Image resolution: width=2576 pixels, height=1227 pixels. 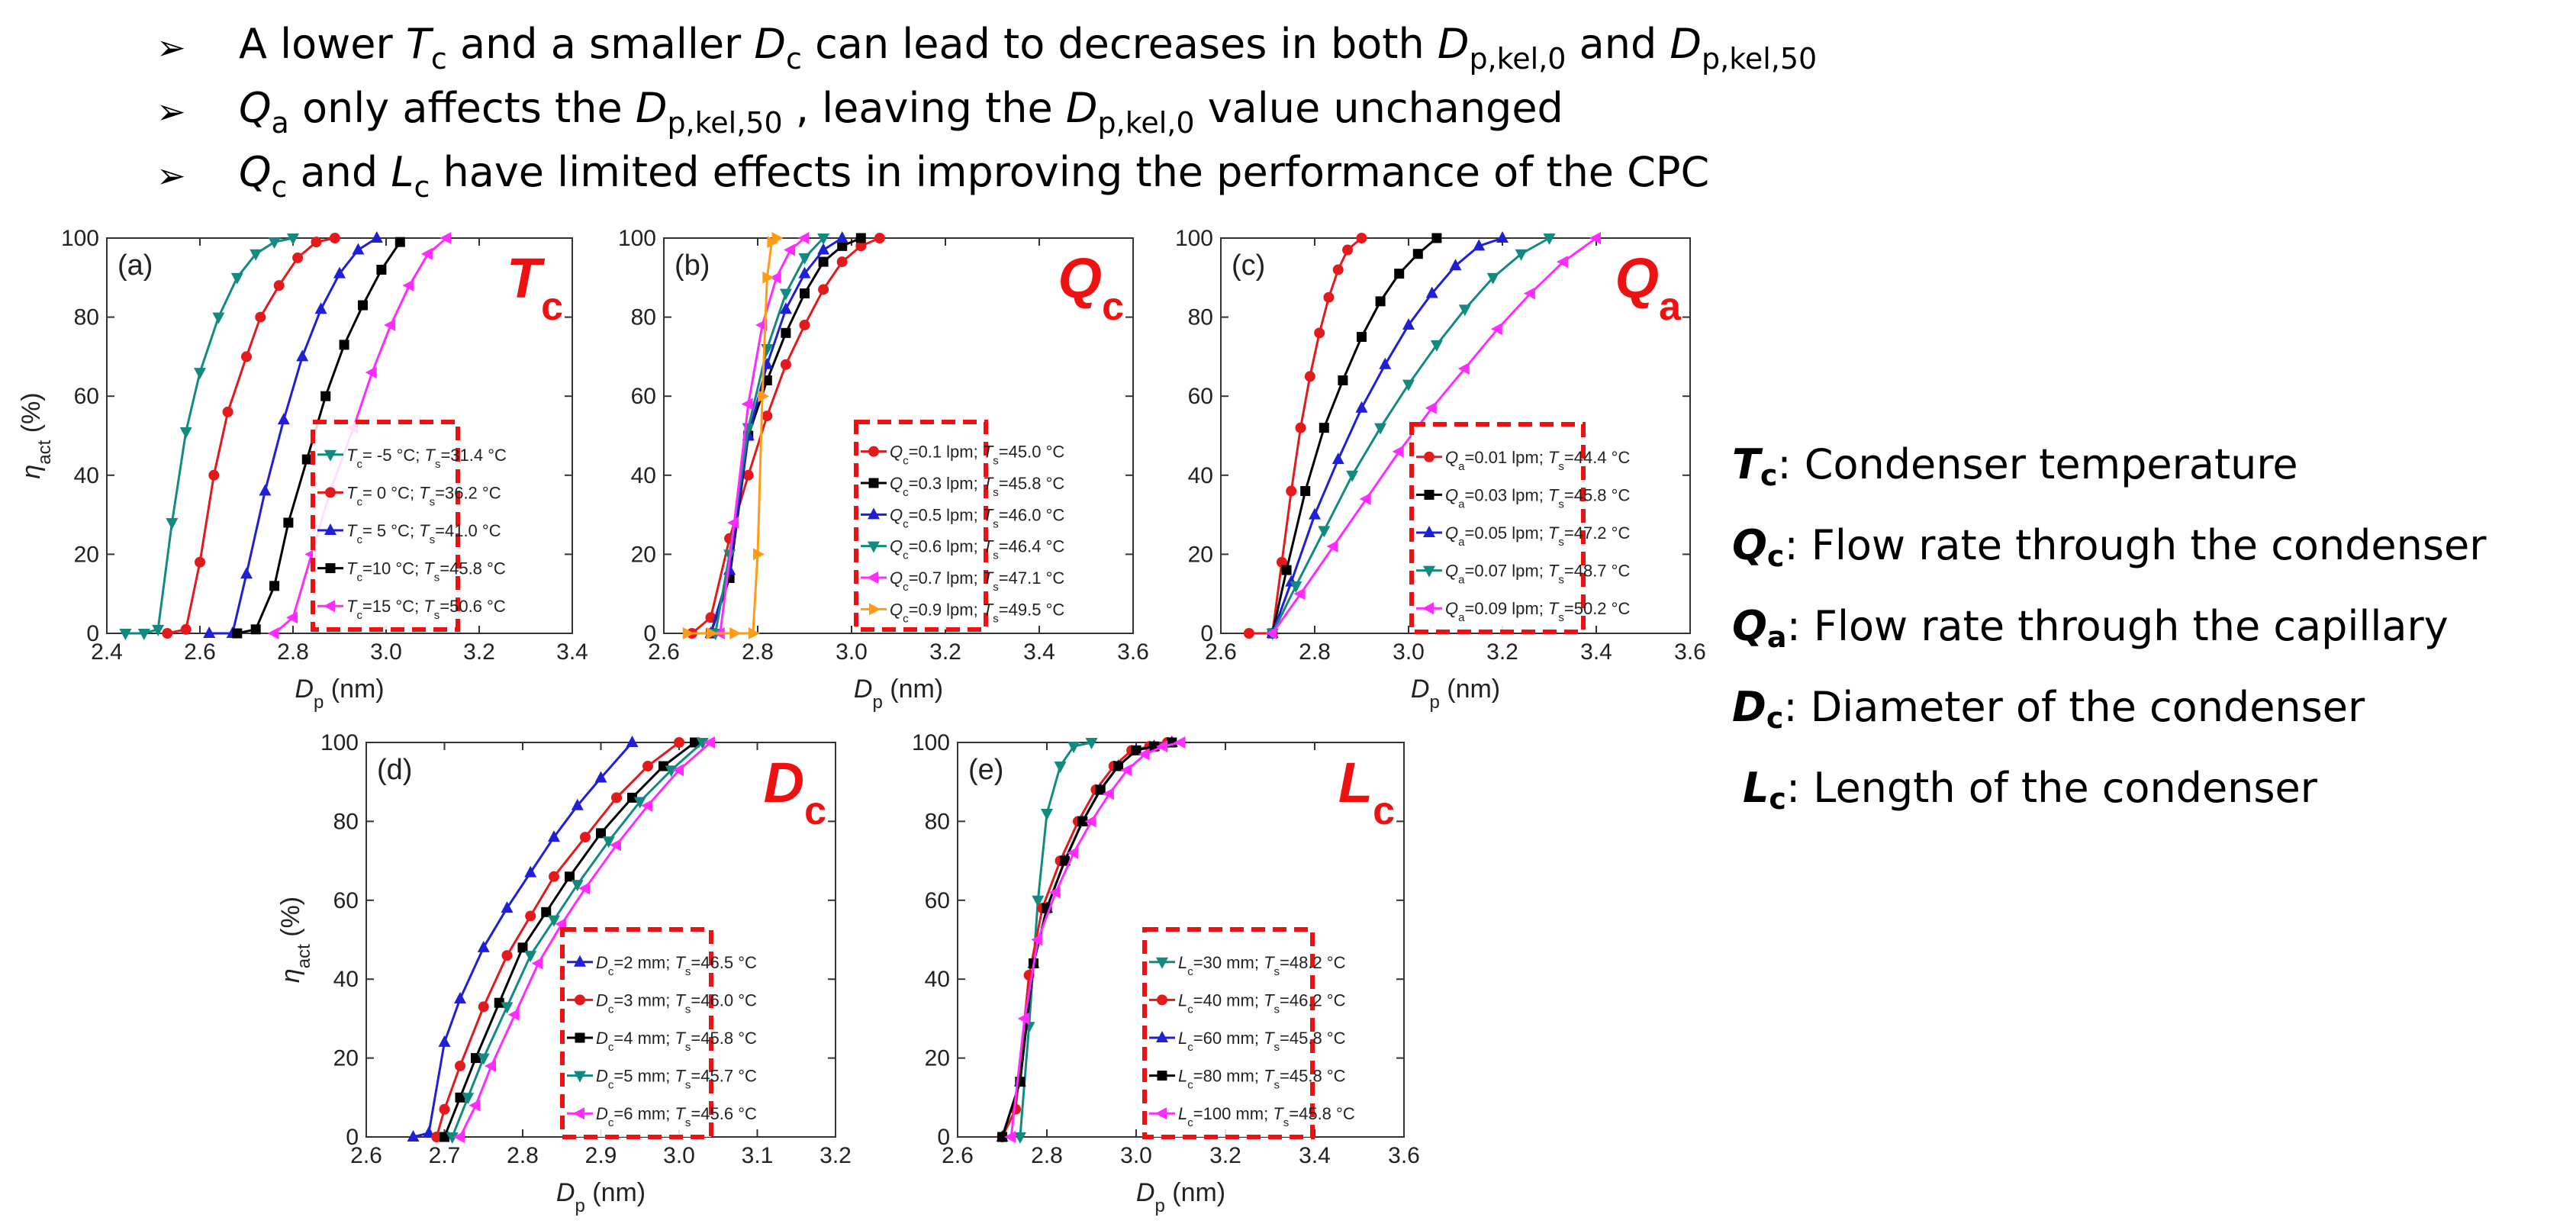 What do you see at coordinates (985, 770) in the screenshot?
I see `panel-label: (e)` at bounding box center [985, 770].